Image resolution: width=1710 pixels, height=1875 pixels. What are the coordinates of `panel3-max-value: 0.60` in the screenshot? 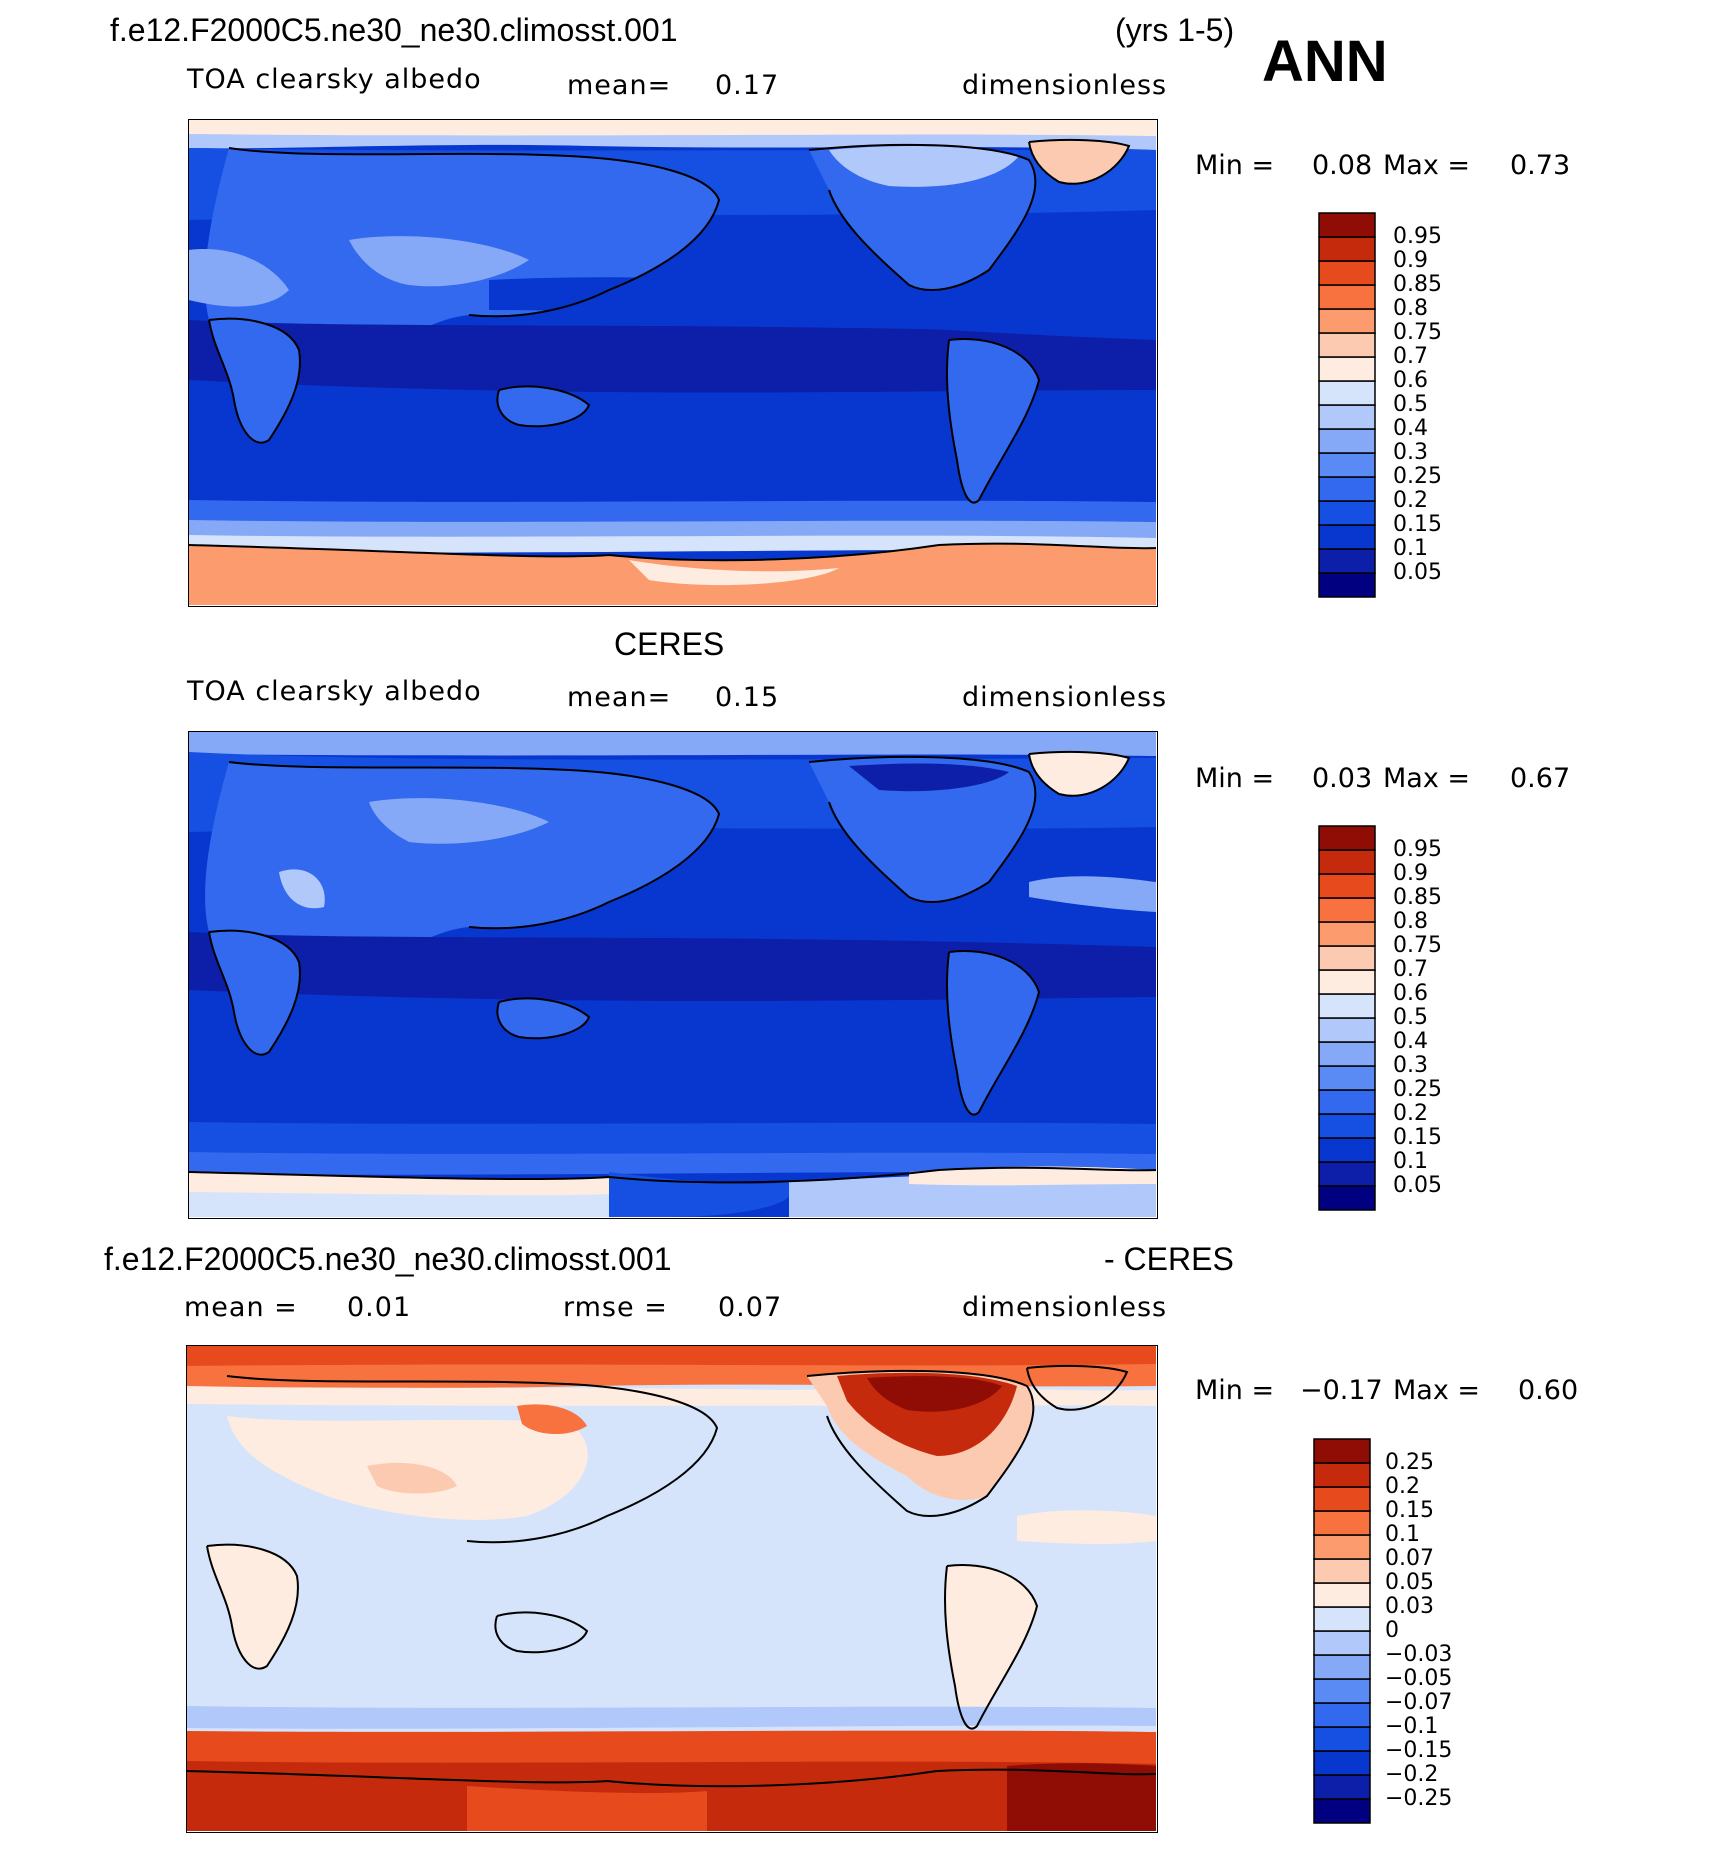 It's located at (1548, 1390).